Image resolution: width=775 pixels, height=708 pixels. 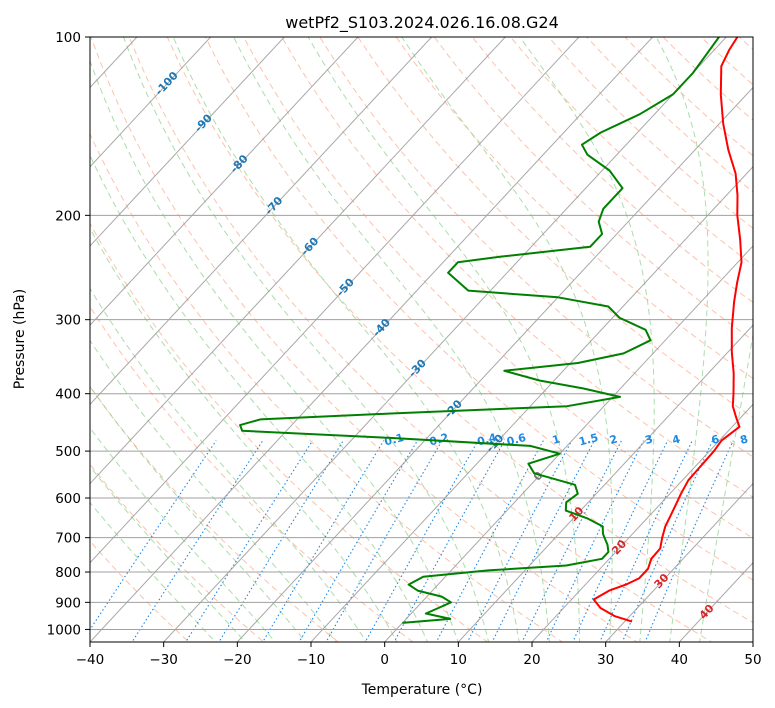 What do you see at coordinates (68, 334) in the screenshot?
I see `y-axis: 100 200 300 400 500 600 700 800 900 1000` at bounding box center [68, 334].